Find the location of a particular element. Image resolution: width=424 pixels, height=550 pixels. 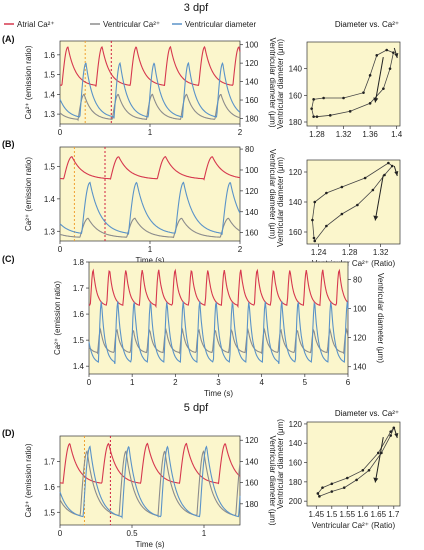

title-3dpf: 3 dpf is located at coordinates (196, 8).